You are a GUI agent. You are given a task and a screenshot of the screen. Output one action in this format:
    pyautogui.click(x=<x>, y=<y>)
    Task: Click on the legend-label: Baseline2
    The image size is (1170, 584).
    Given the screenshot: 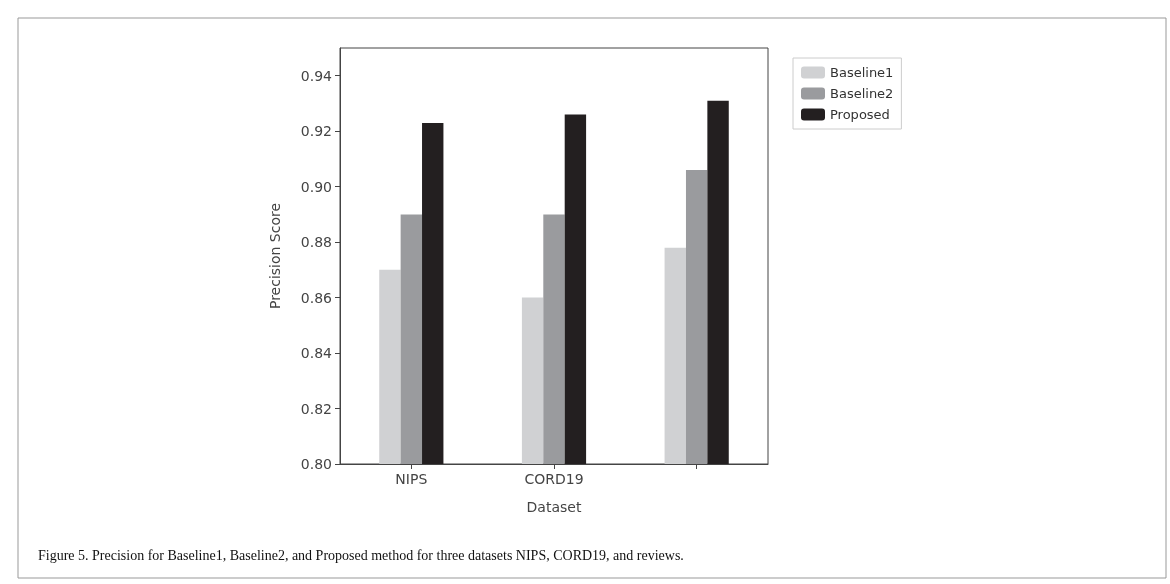 What is the action you would take?
    pyautogui.click(x=862, y=93)
    